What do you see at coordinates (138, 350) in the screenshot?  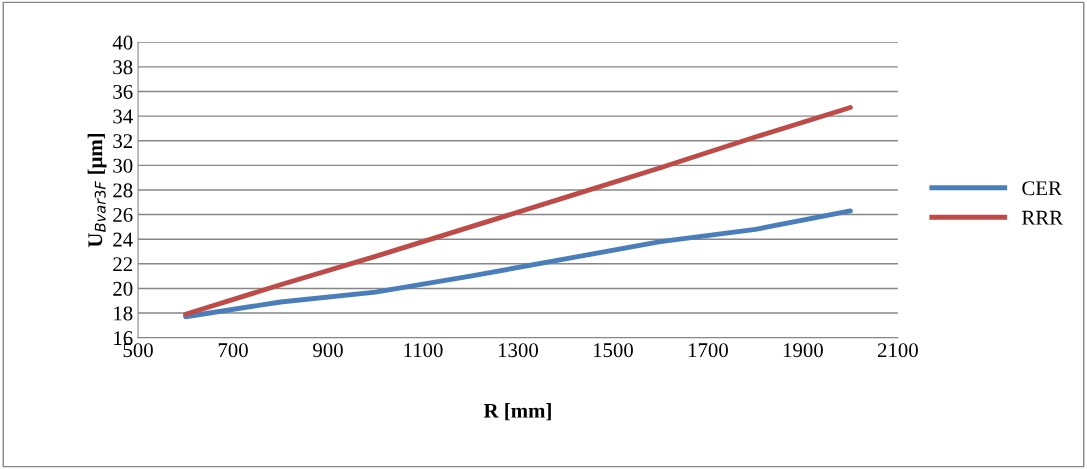 I see `x-tick-label: 500` at bounding box center [138, 350].